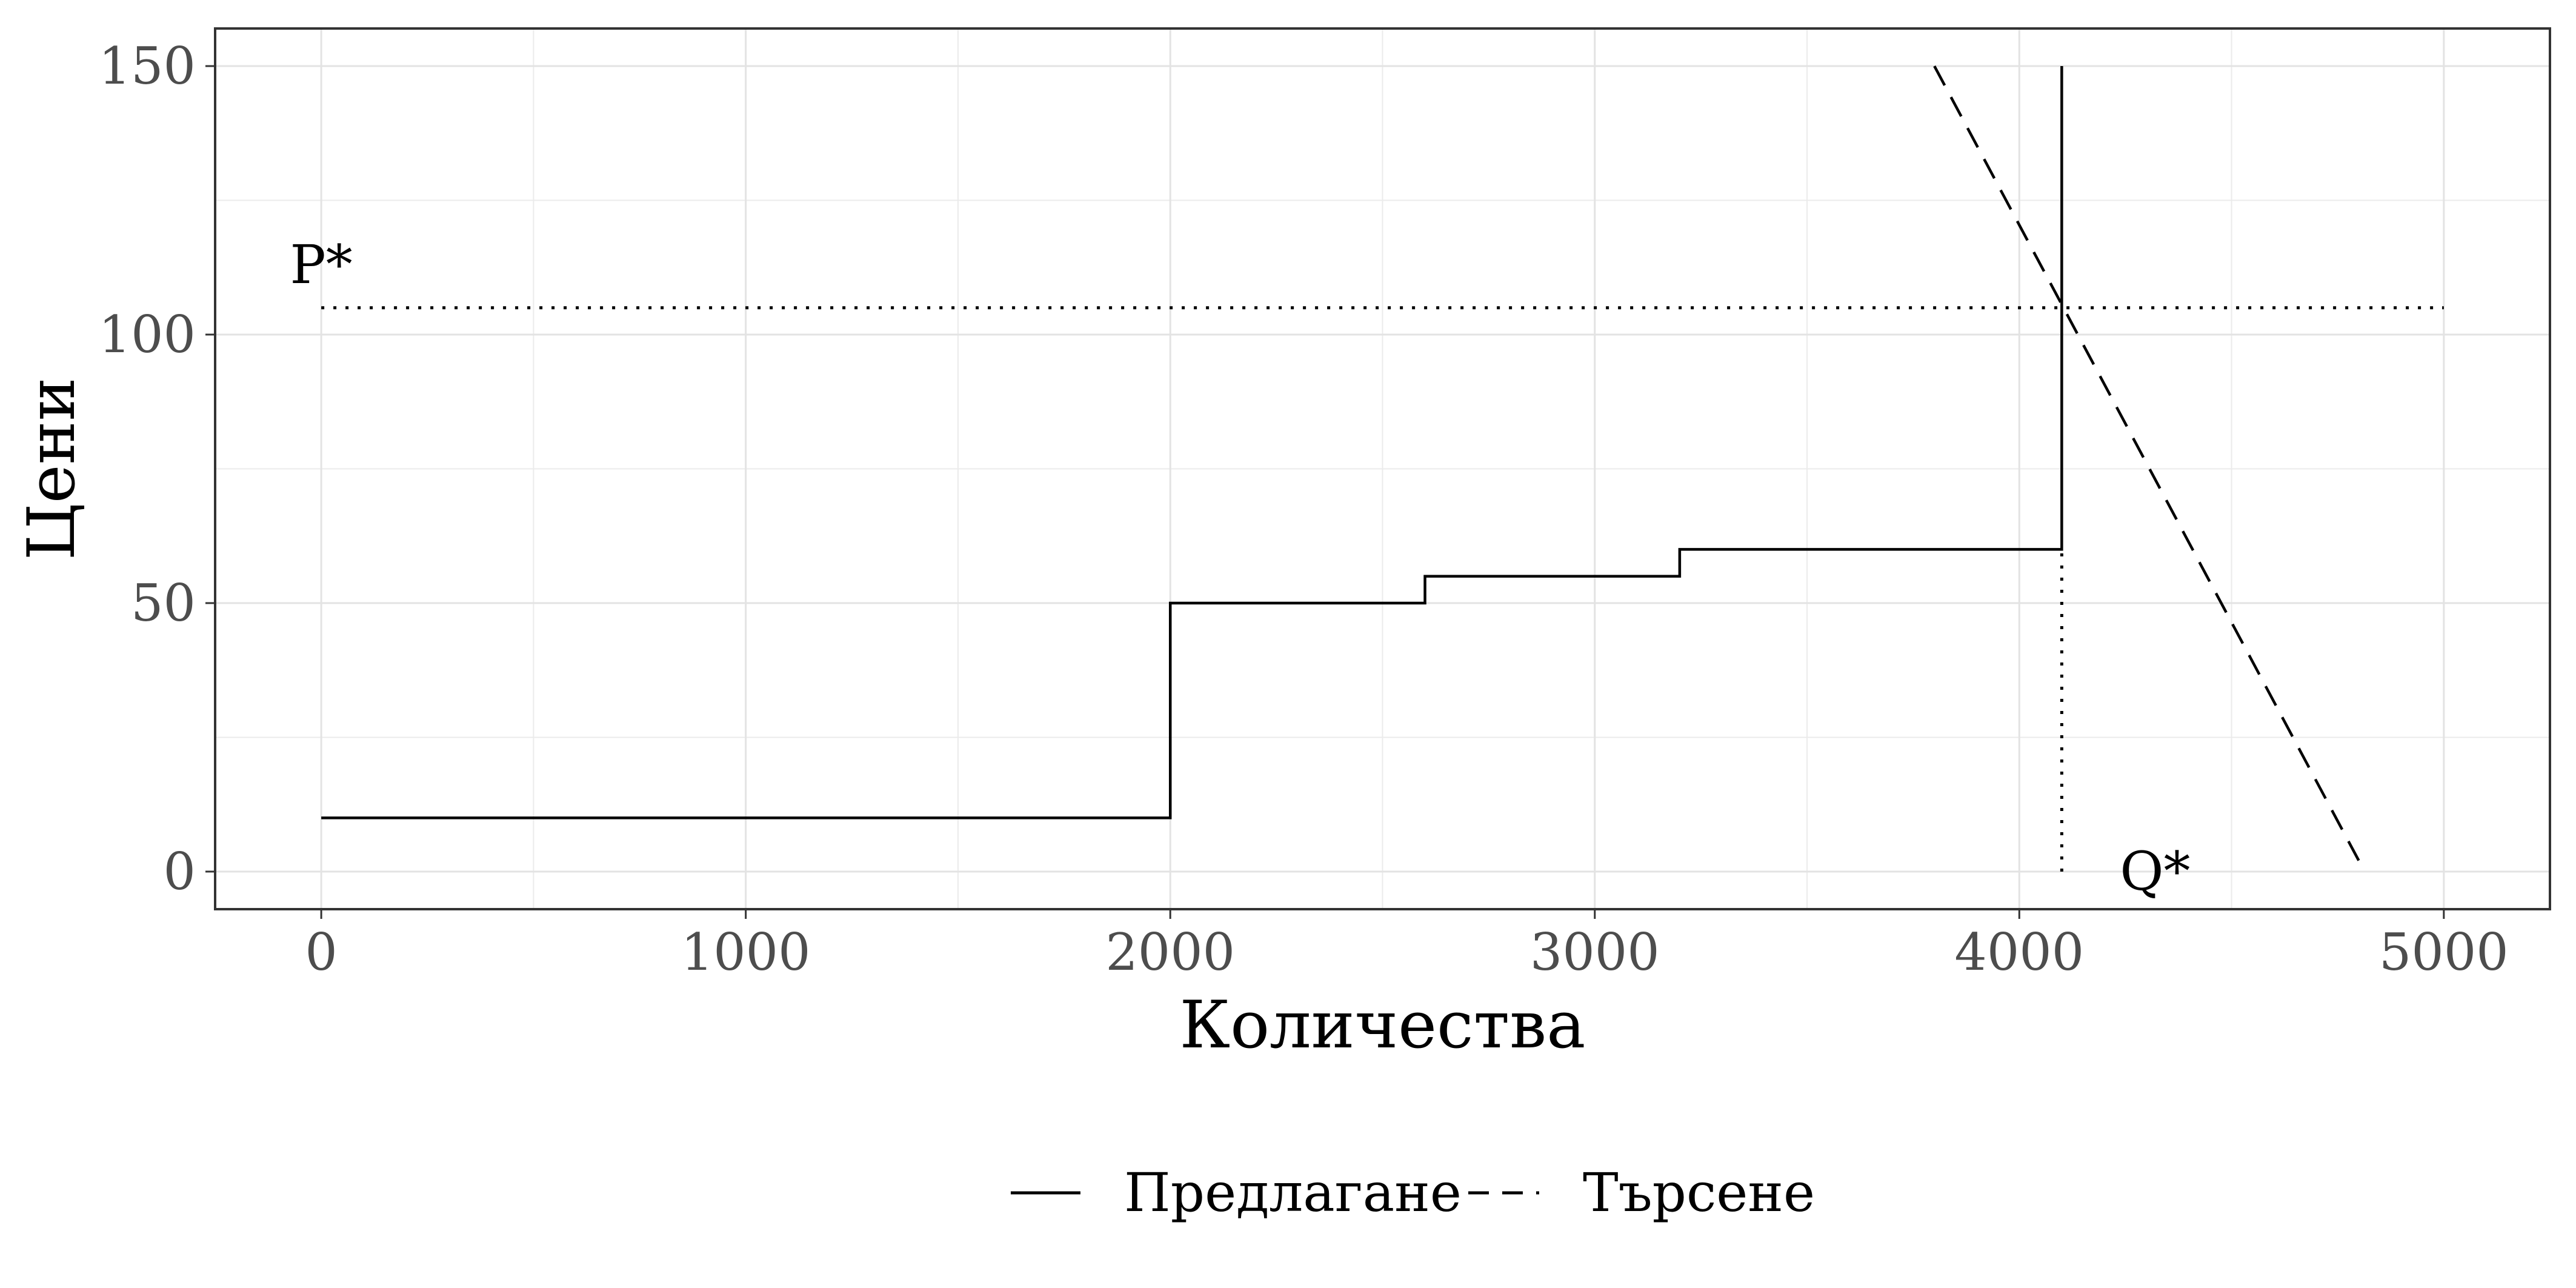  What do you see at coordinates (321, 952) in the screenshot?
I see `x-tick-label: 0` at bounding box center [321, 952].